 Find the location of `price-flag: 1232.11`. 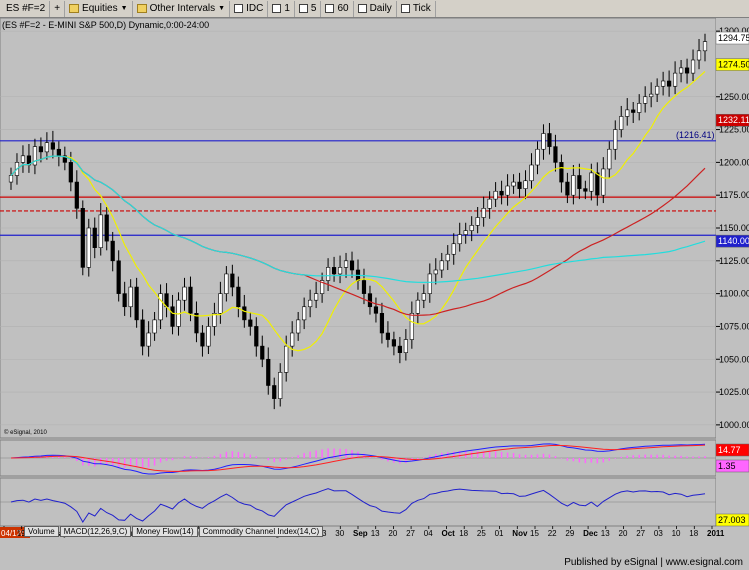

price-flag: 1232.11 is located at coordinates (733, 120).